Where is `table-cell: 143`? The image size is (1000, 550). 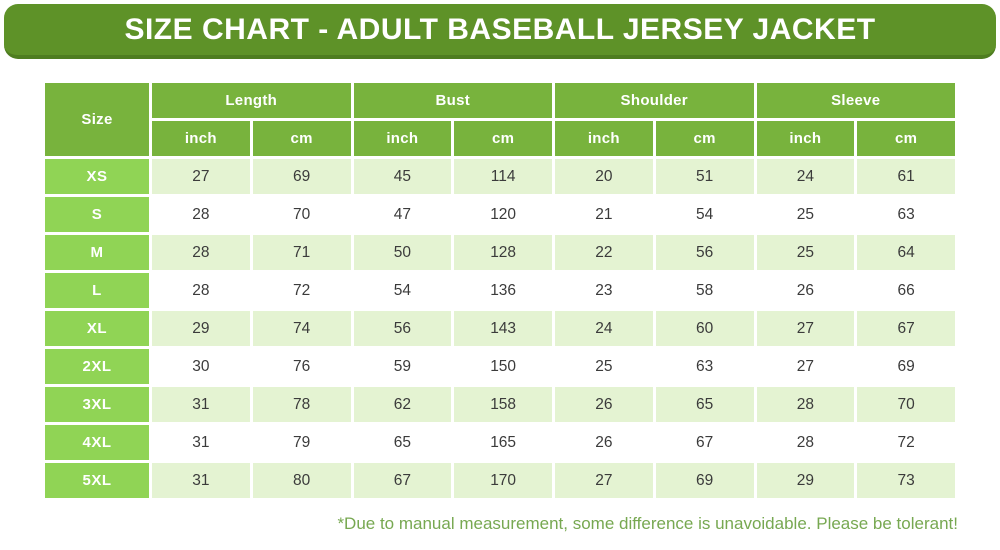
table-cell: 143 is located at coordinates (503, 328).